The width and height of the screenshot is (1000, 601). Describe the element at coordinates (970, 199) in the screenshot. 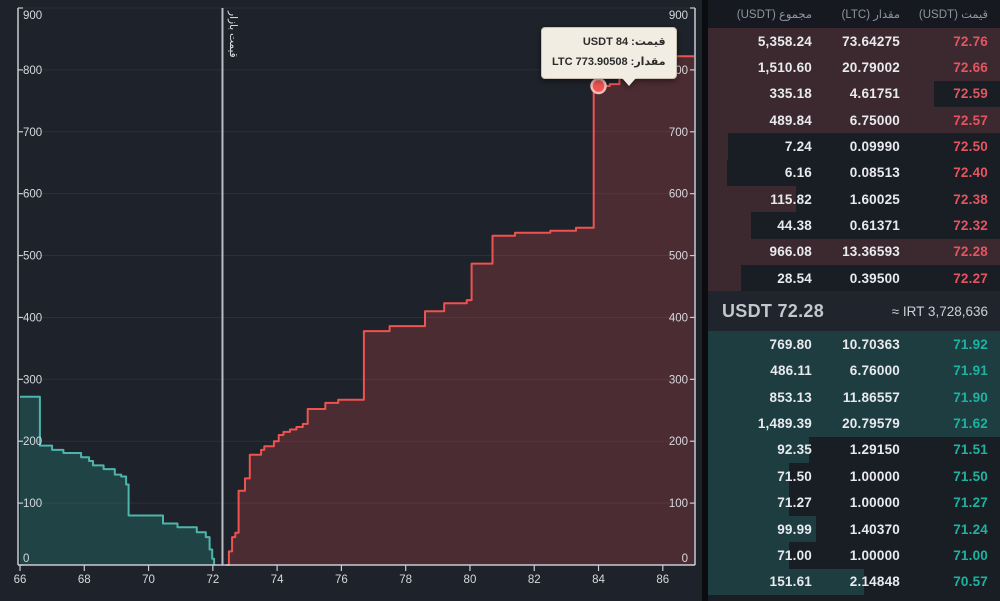

I see `price-cell: 72.38` at that location.